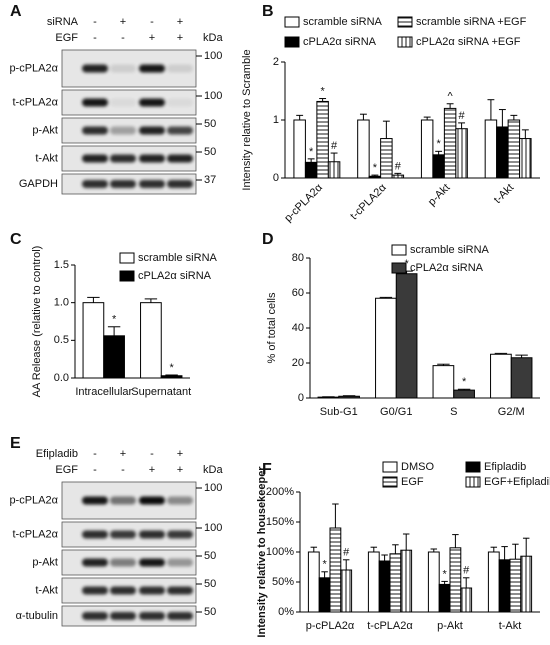 This screenshot has height=645, width=550. What do you see at coordinates (37, 616) in the screenshot?
I see `blot-row-label: α-tubulin` at bounding box center [37, 616].